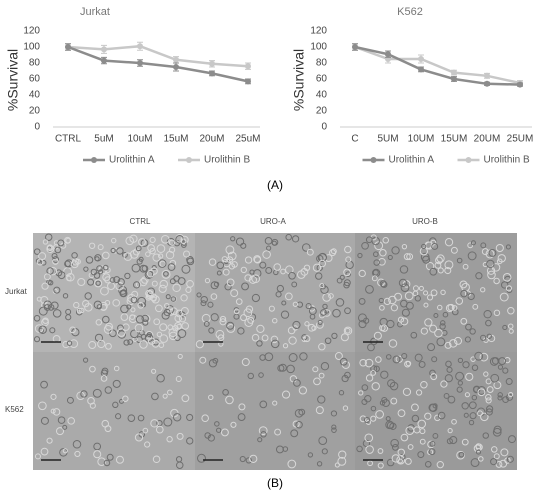 This screenshot has height=495, width=550. What do you see at coordinates (412, 160) in the screenshot?
I see `legend-label: Urolithin A` at bounding box center [412, 160].